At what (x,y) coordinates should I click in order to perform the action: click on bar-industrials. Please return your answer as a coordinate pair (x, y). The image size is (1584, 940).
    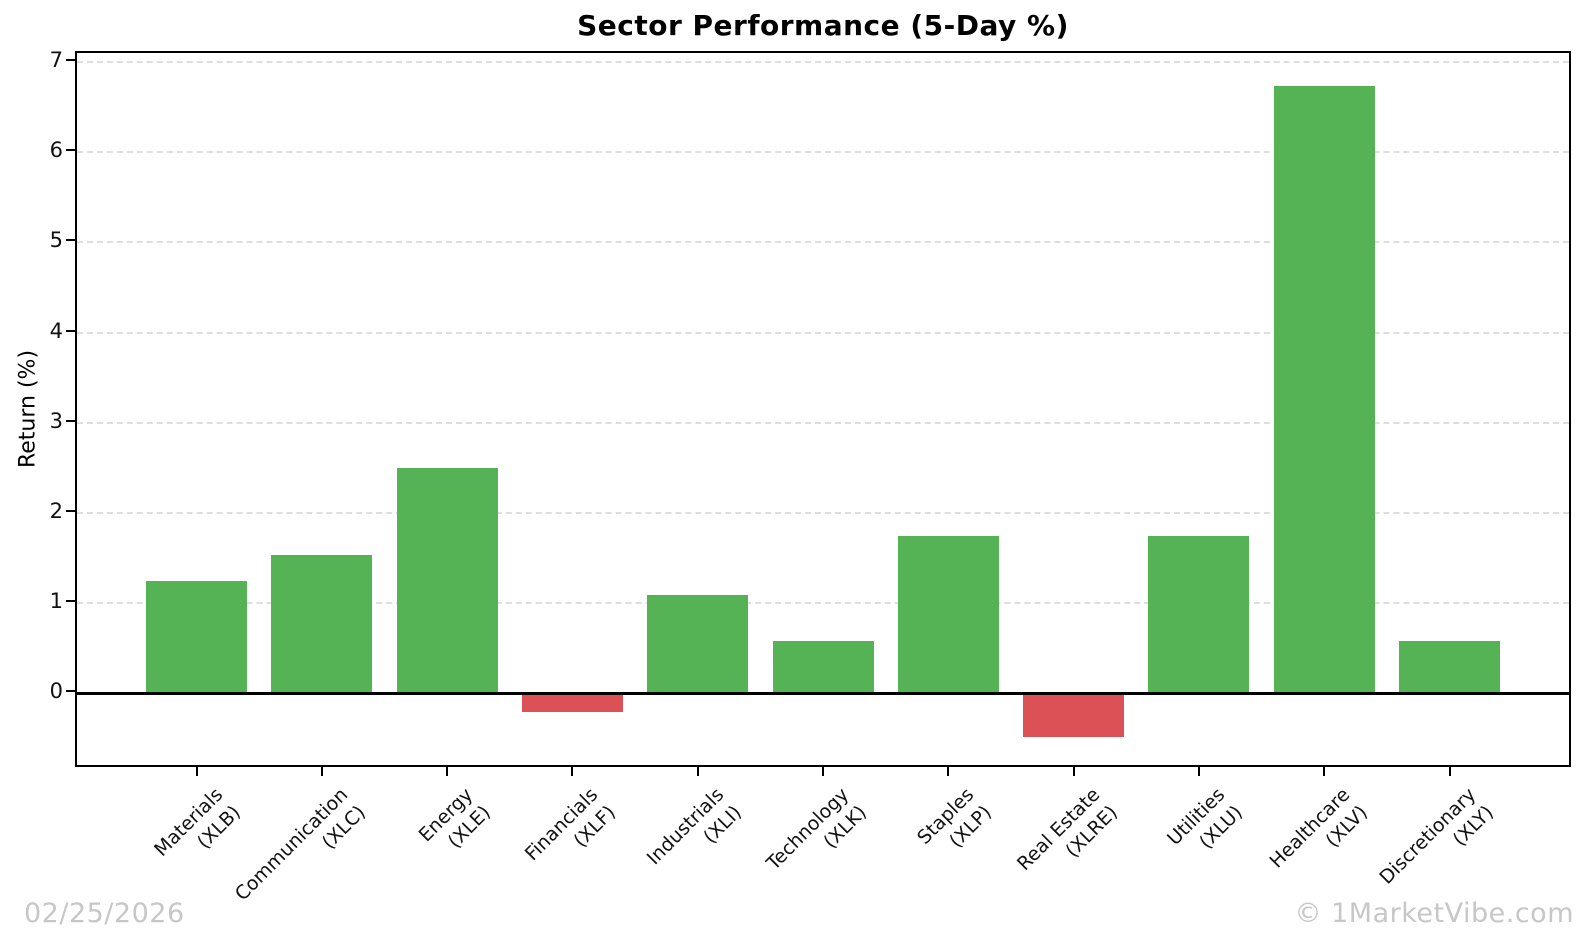
    Looking at the image, I should click on (698, 644).